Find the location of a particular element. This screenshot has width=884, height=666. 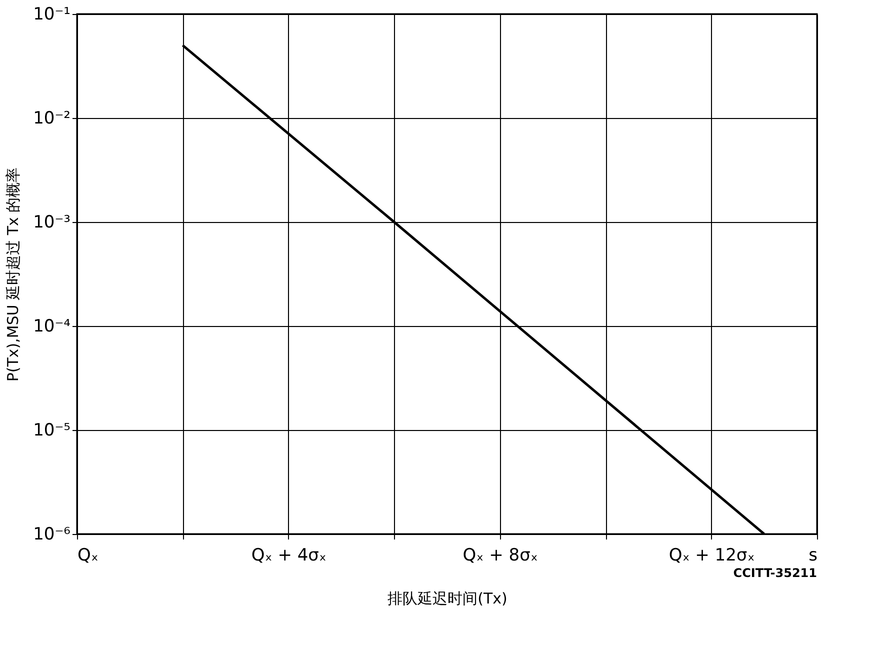

y-tick-label: 10⁻² is located at coordinates (51, 118).